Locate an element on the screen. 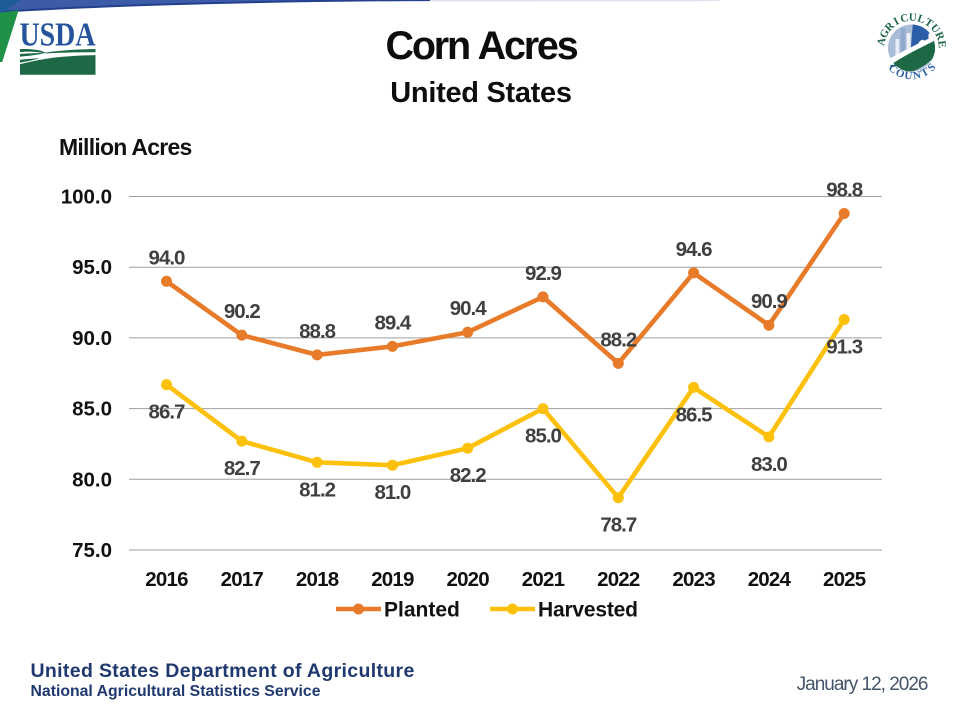 The image size is (960, 720). svg-text: 2021 is located at coordinates (543, 579).